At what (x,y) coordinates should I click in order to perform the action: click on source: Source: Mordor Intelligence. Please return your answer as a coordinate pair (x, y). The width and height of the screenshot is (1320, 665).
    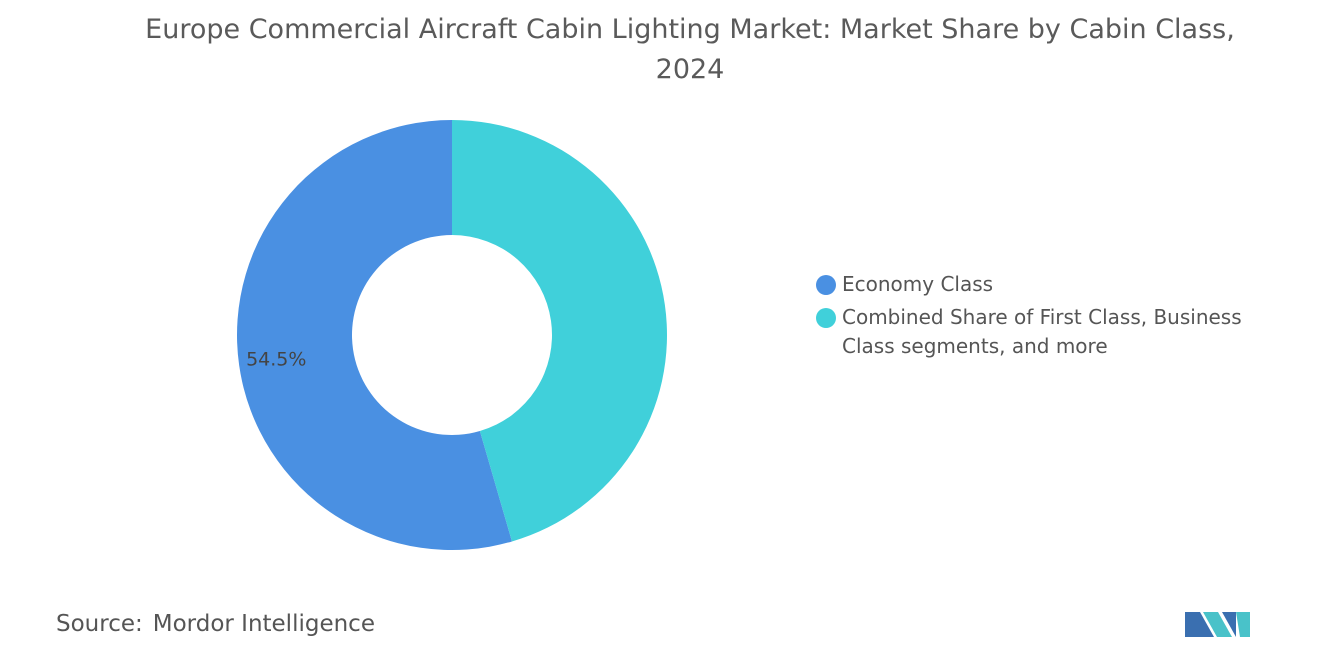
    Looking at the image, I should click on (215, 624).